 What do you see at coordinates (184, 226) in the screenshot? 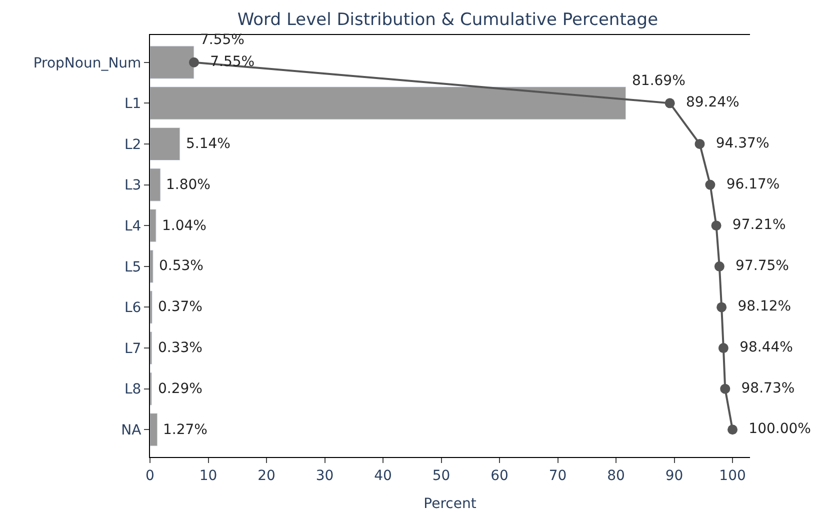
I see `data-label: 1.04%` at bounding box center [184, 226].